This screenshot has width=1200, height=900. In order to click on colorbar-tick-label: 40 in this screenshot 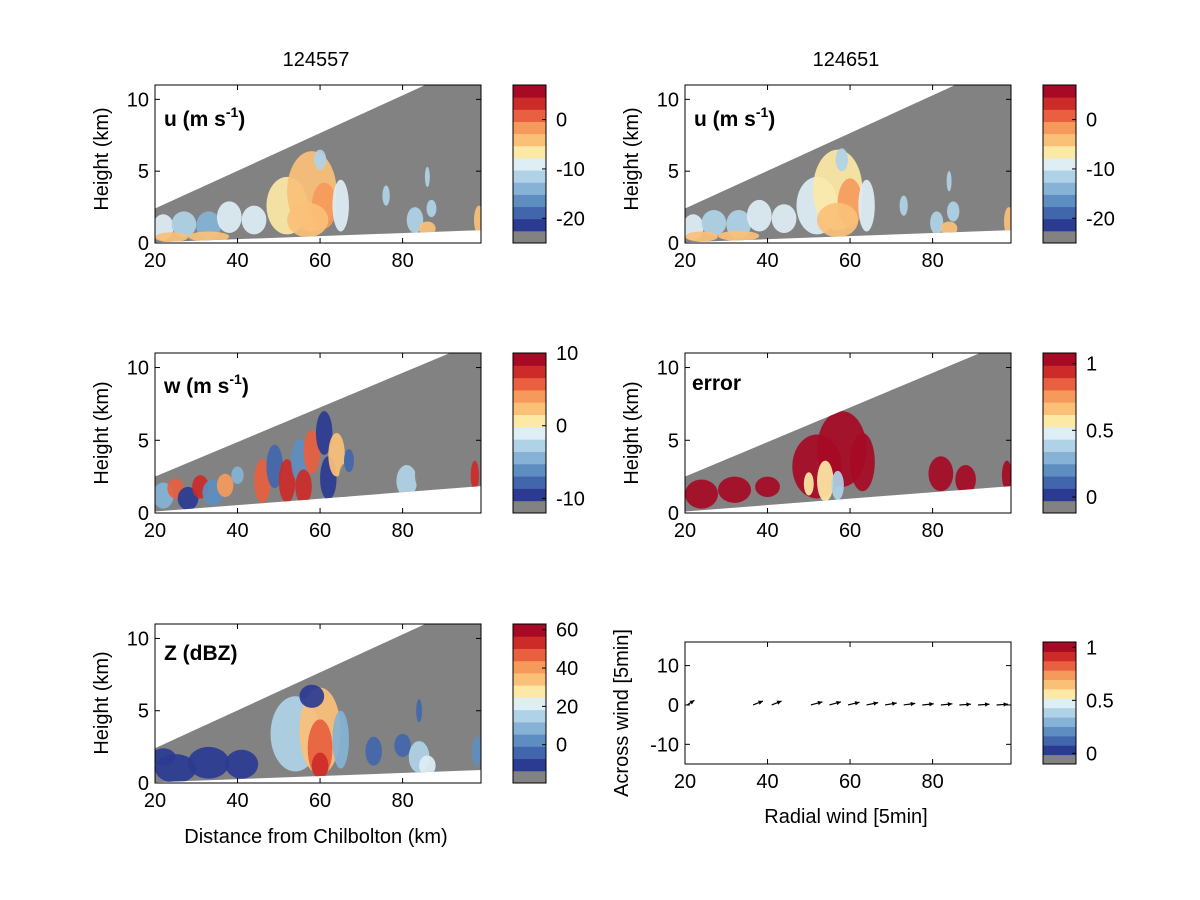, I will do `click(567, 669)`.